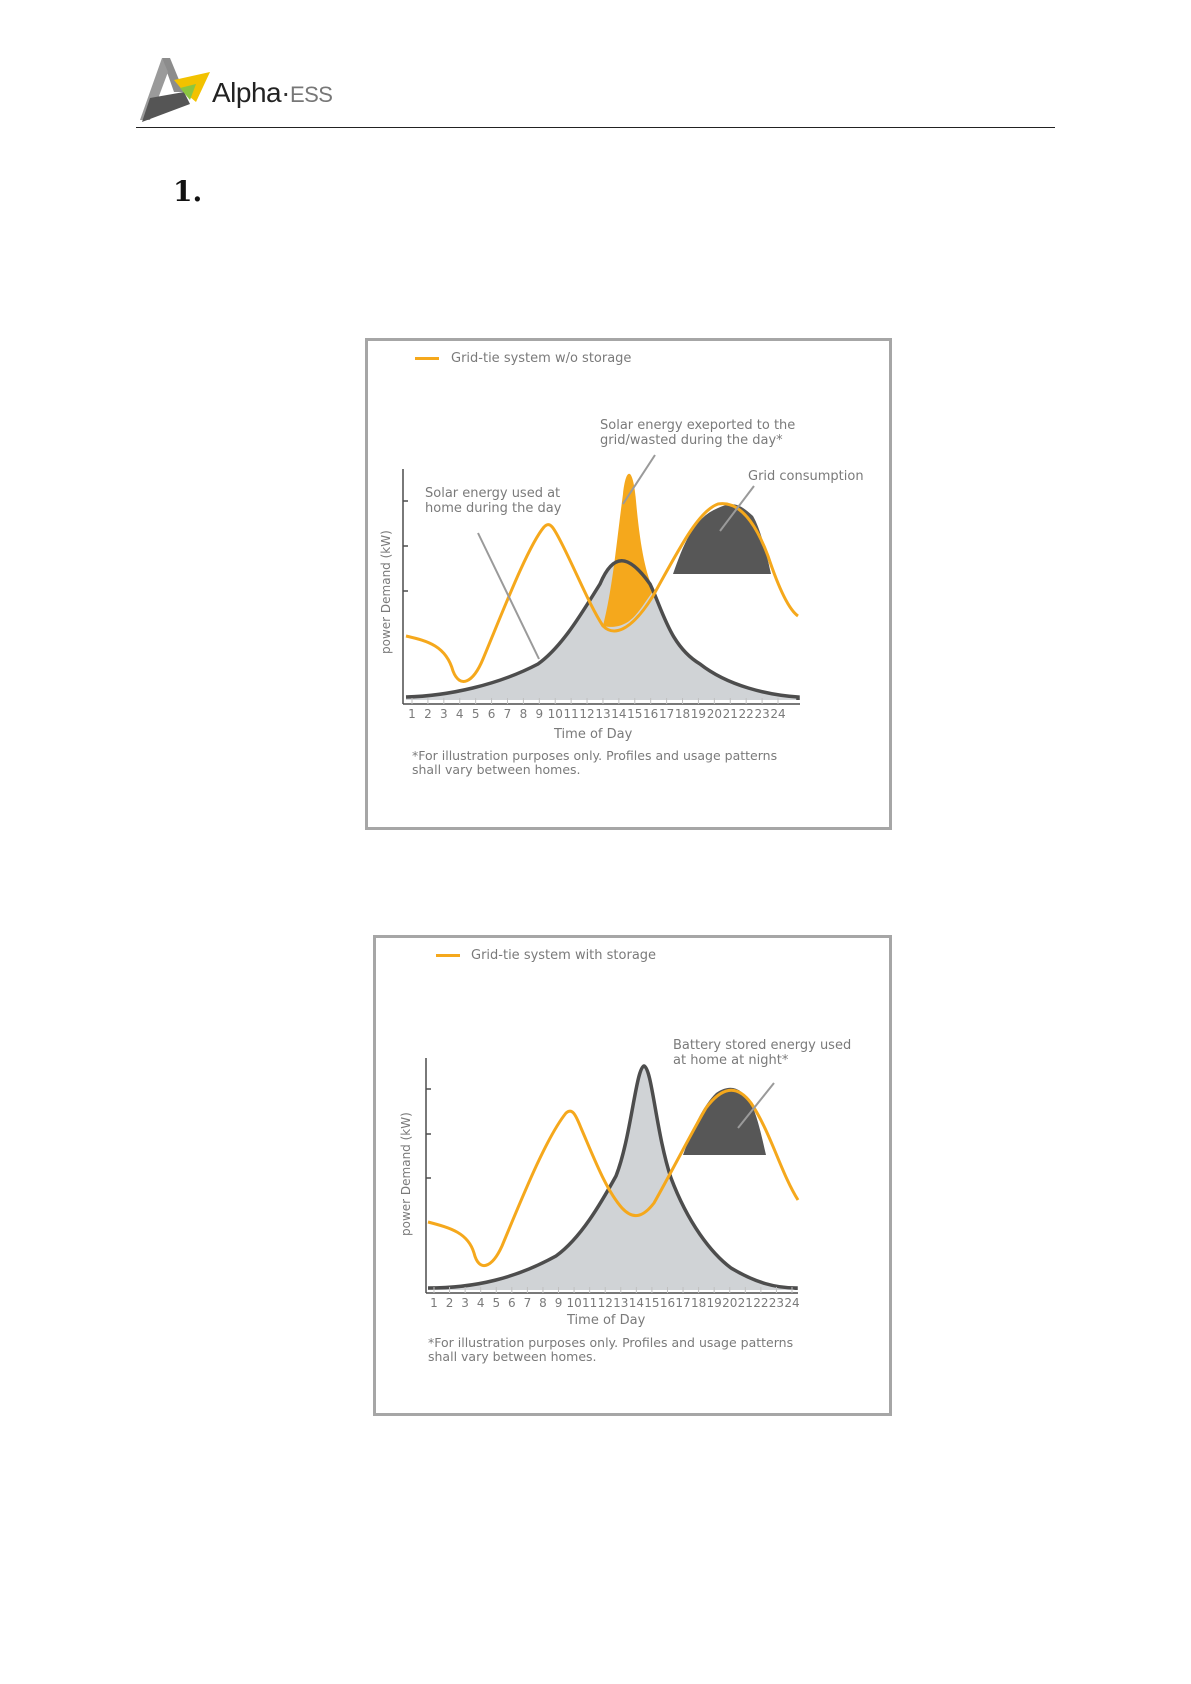  Describe the element at coordinates (722, 539) in the screenshot. I see `grid-consumption-area` at that location.